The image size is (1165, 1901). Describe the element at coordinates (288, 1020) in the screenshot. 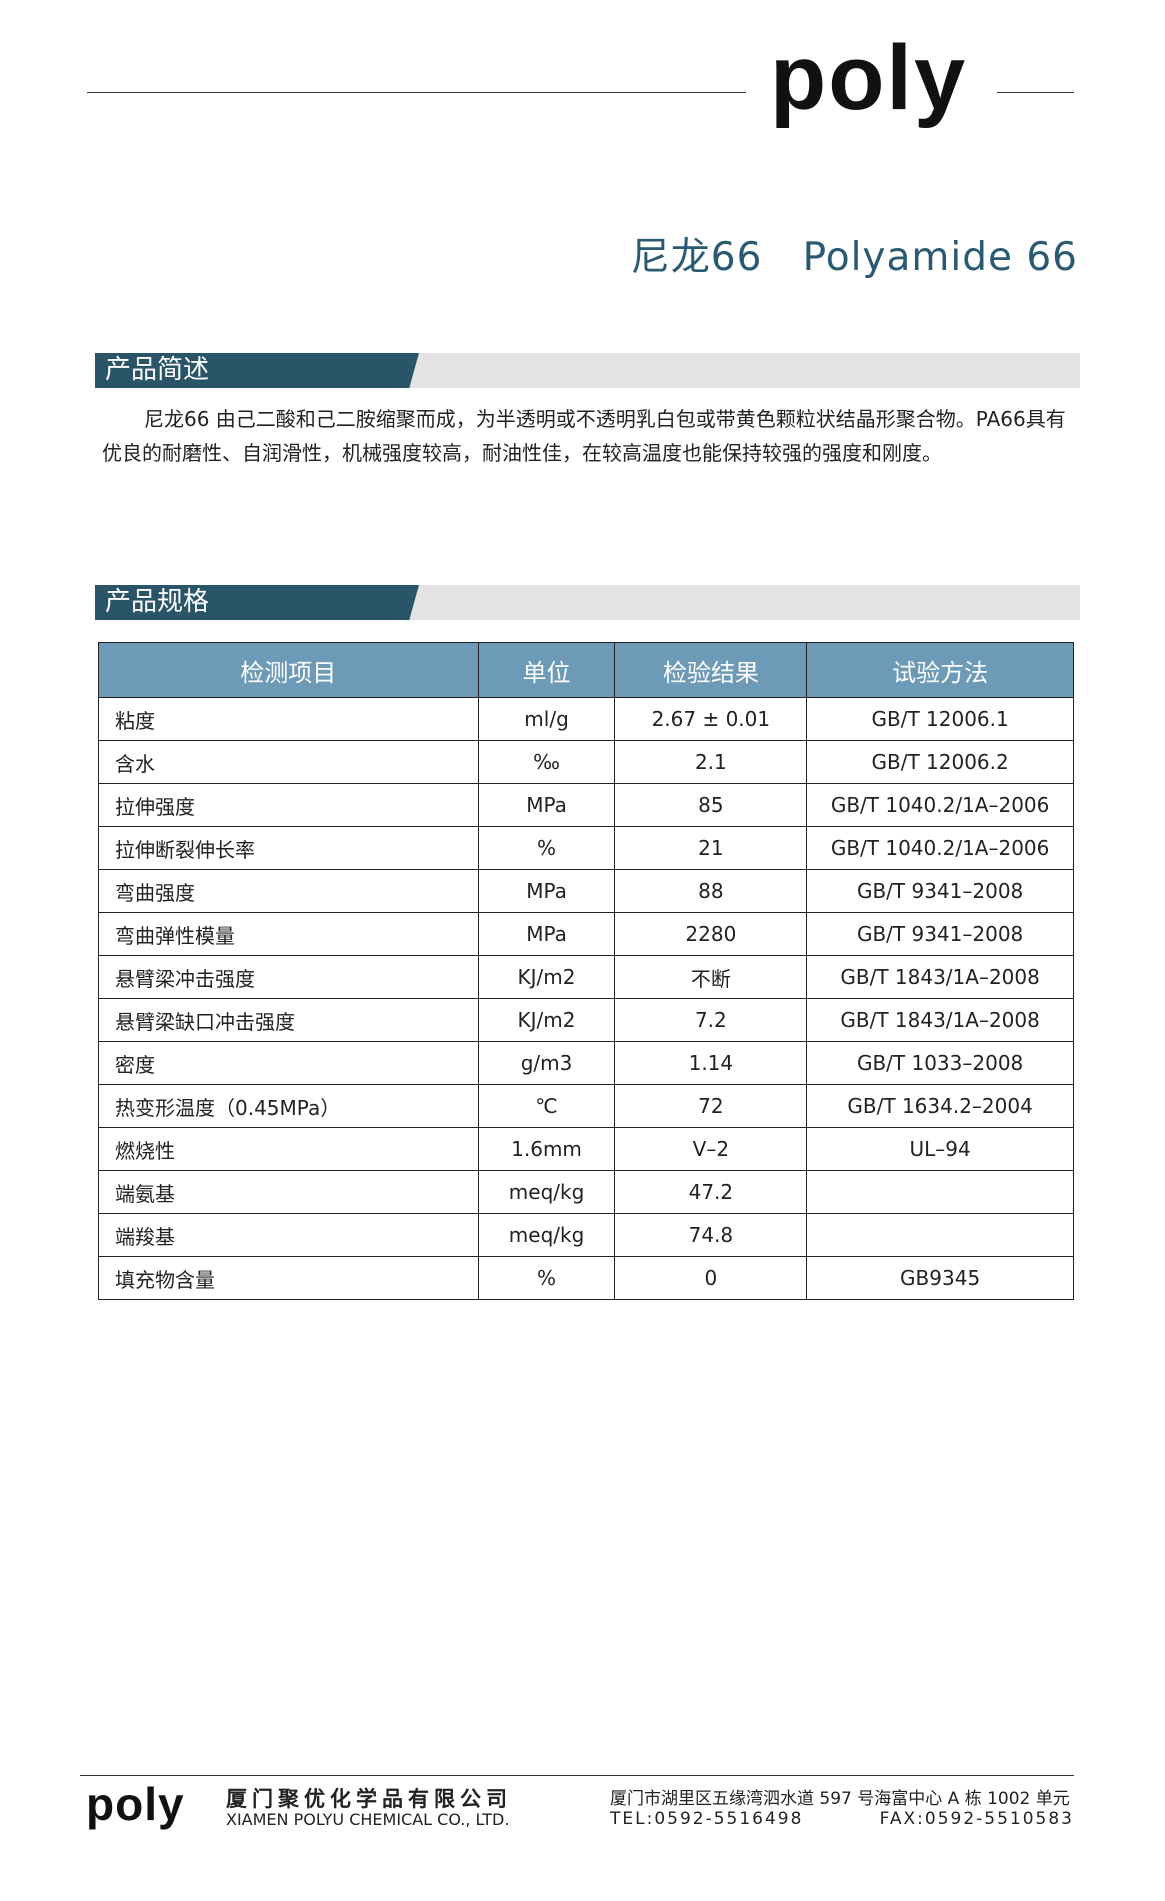

I see `table-cell: 悬臂梁缺口冲击强度` at that location.